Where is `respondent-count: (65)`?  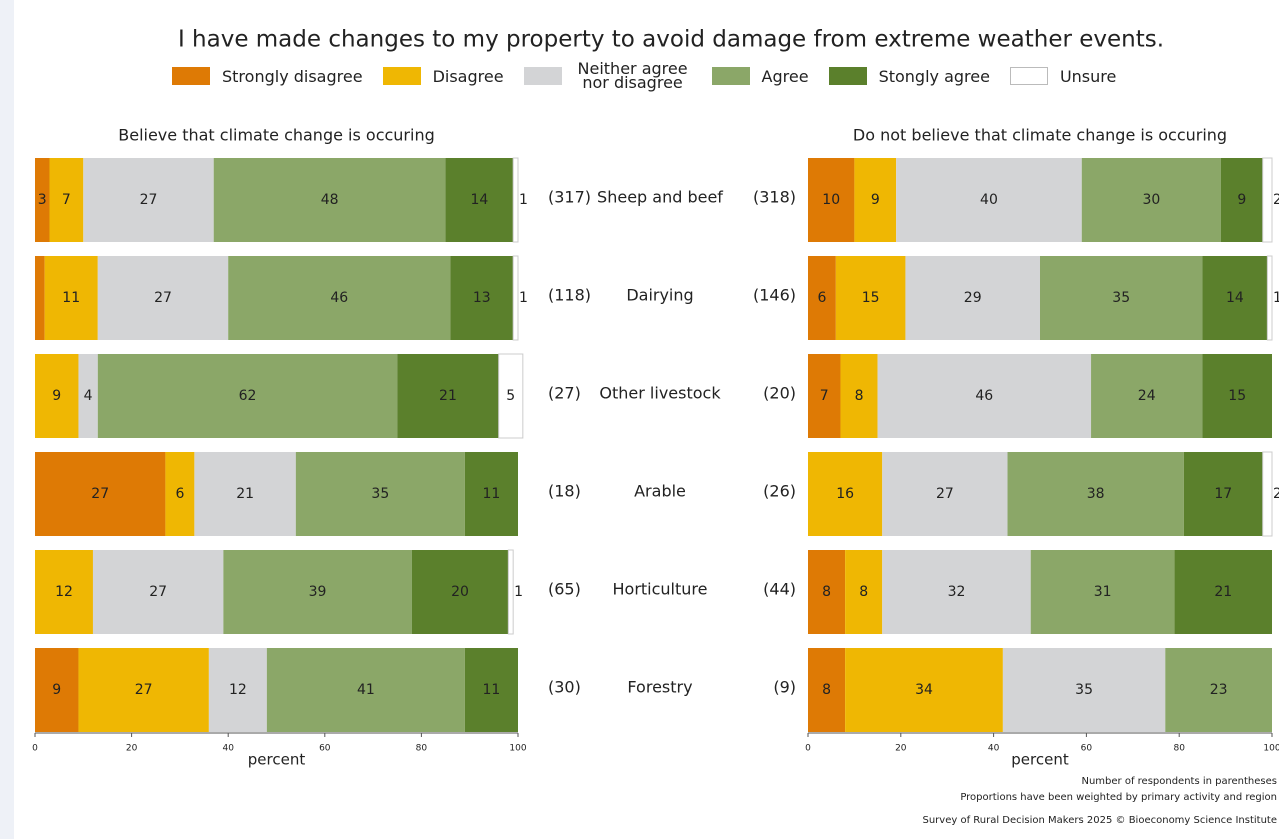
respondent-count: (65) is located at coordinates (564, 589).